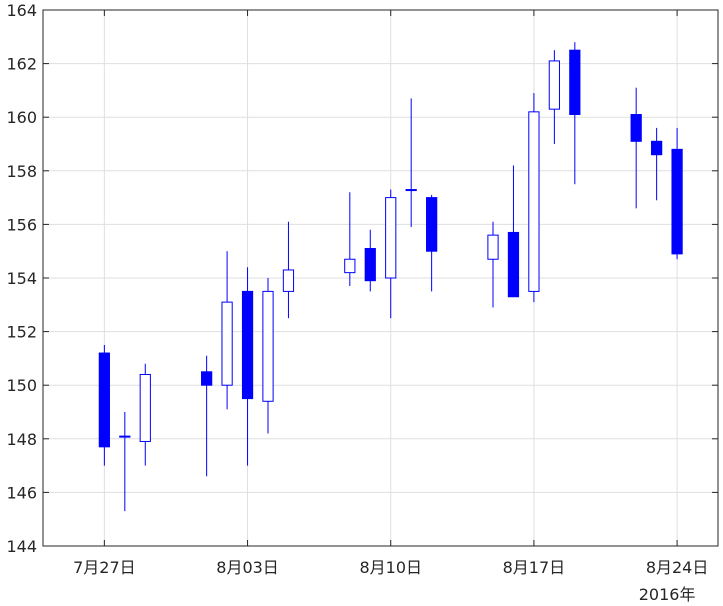 This screenshot has width=723, height=606. I want to click on x-tick-label: 7月27日, so click(104, 567).